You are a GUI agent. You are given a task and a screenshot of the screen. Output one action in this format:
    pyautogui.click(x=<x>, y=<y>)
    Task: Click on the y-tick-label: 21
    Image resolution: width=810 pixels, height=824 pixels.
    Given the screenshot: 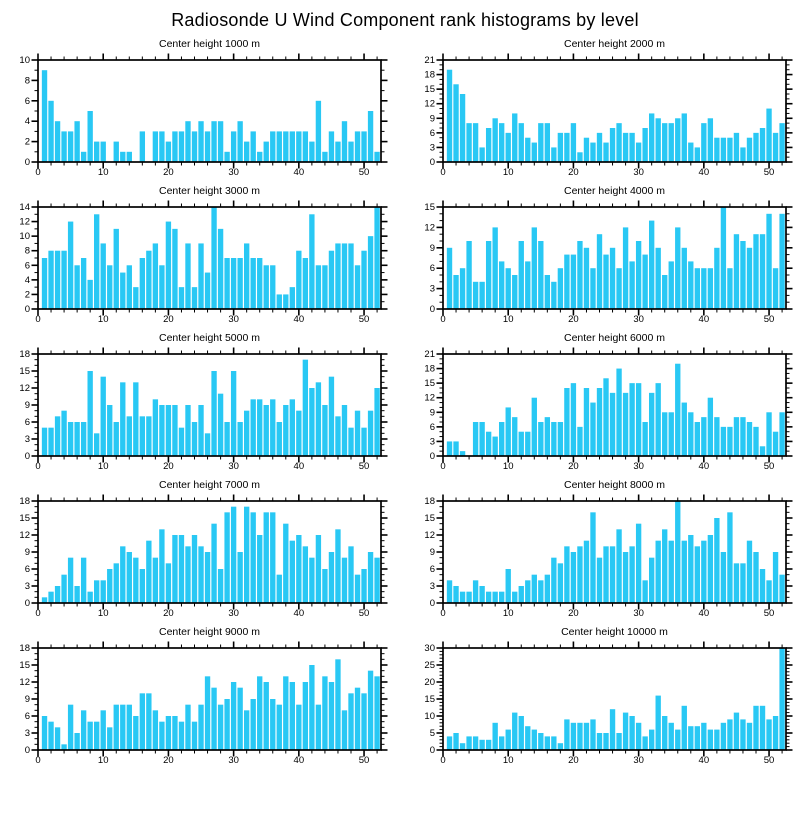 What is the action you would take?
    pyautogui.click(x=429, y=354)
    